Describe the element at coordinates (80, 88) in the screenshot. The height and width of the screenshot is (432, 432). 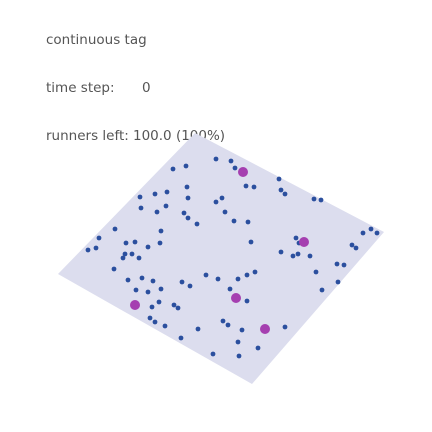
I see `time-step-label: time step:` at that location.